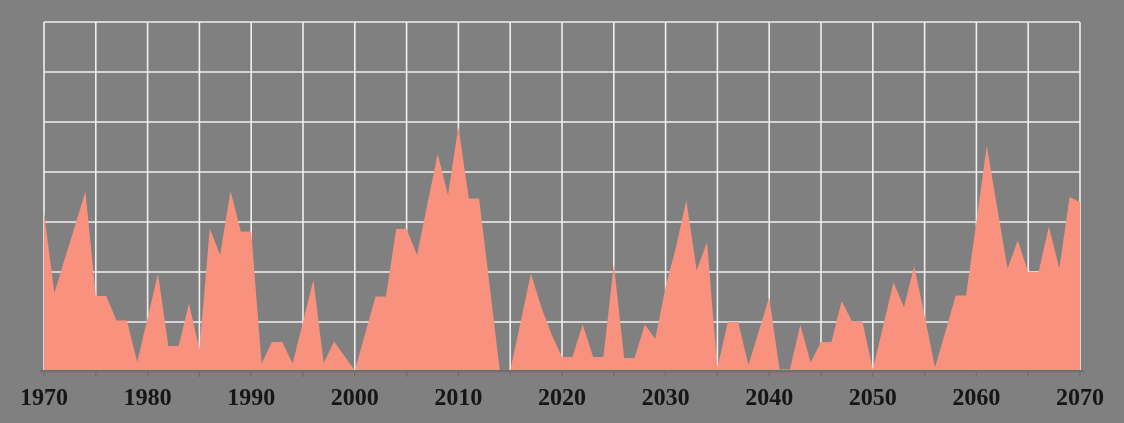 Image resolution: width=1124 pixels, height=423 pixels. Describe the element at coordinates (355, 398) in the screenshot. I see `x-tick-label: 2000` at that location.